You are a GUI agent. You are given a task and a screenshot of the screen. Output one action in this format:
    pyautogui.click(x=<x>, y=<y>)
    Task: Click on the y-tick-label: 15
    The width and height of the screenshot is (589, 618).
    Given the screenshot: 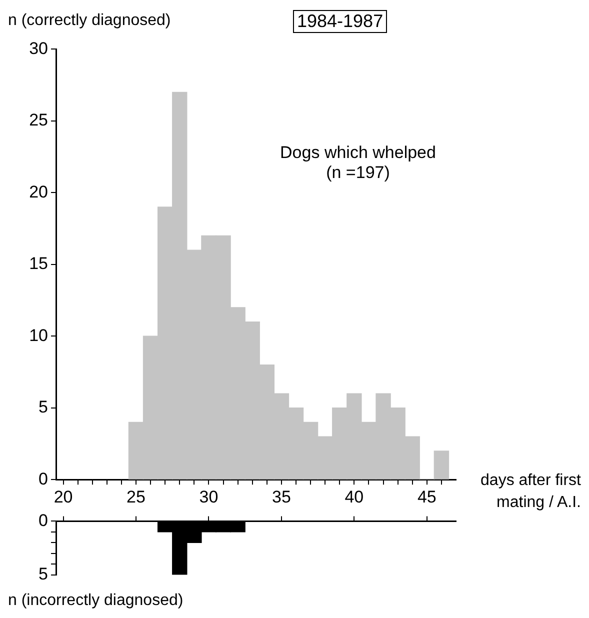 What is the action you would take?
    pyautogui.click(x=38, y=264)
    